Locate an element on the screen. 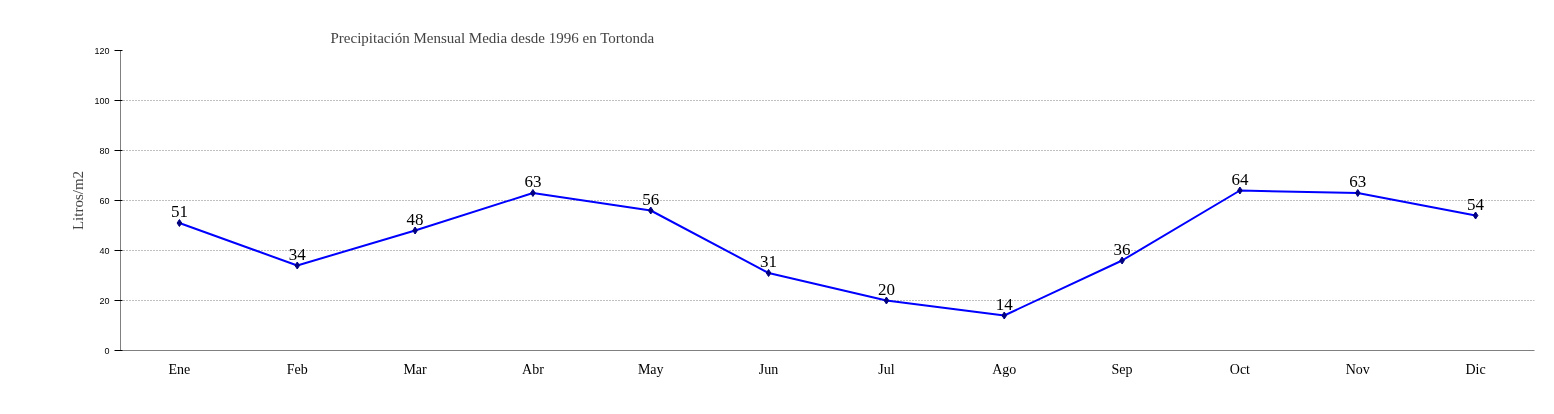 The height and width of the screenshot is (414, 1554). y-axis-title: Litros/m2 is located at coordinates (78, 200).